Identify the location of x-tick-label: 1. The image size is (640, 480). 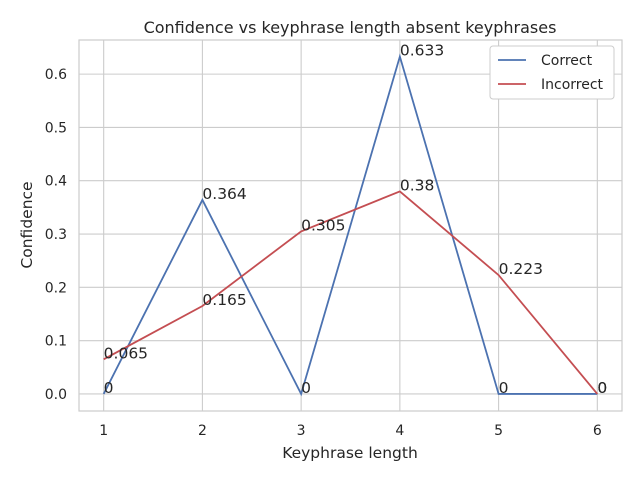
(103, 431).